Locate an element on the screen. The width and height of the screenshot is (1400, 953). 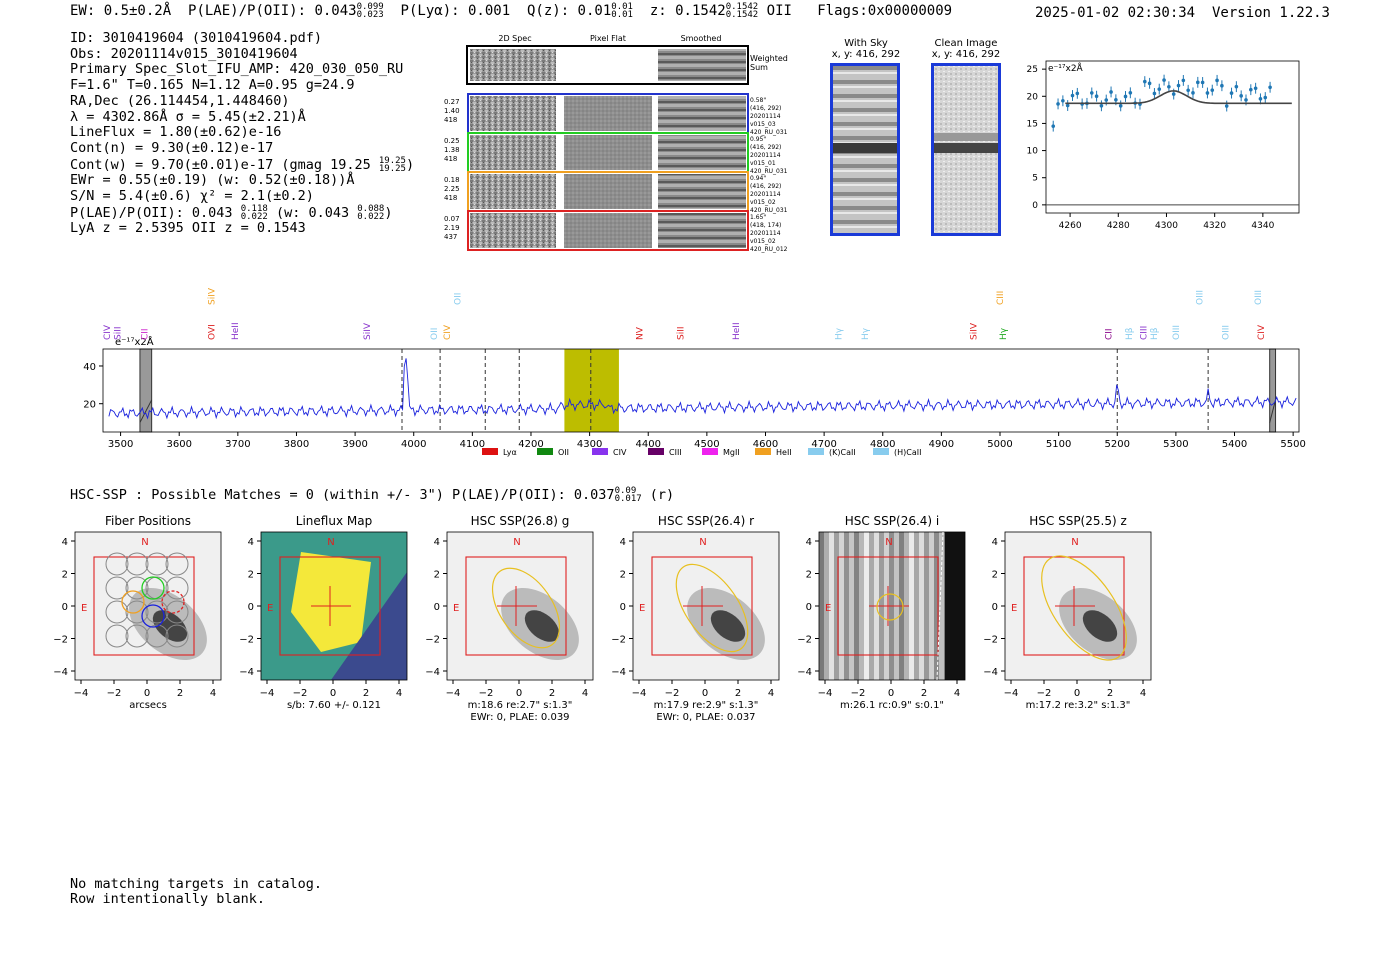
stamp-title: Fiber Positions is located at coordinates (148, 521).